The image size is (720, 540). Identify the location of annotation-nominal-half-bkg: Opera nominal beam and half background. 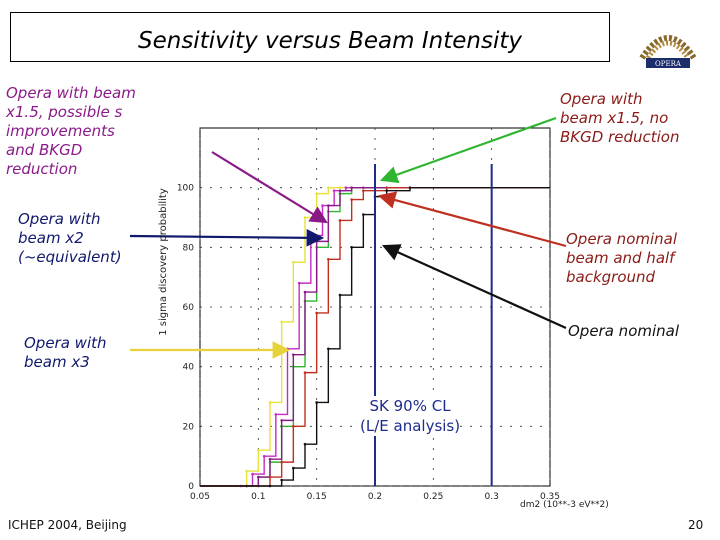
(621, 258).